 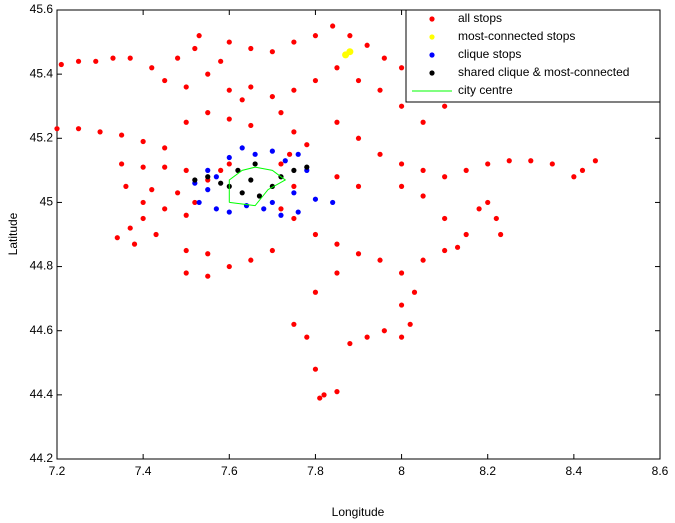 I want to click on y-tick-label: 45.6, so click(x=42, y=9).